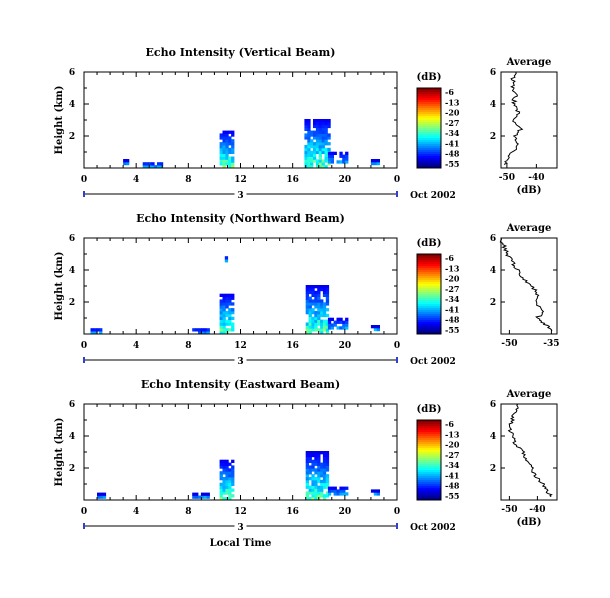  Describe the element at coordinates (240, 359) in the screenshot. I see `date-bar-gap` at that location.